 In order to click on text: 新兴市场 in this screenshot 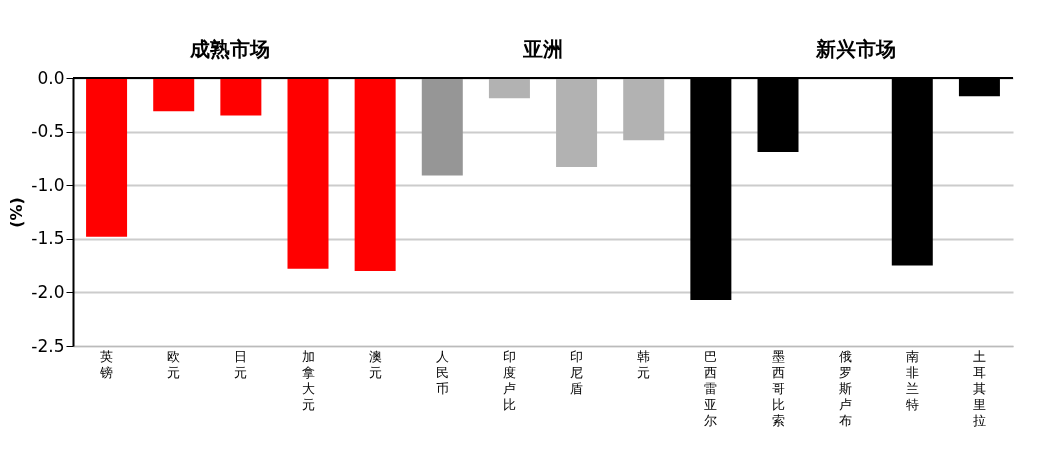, I will do `click(856, 49)`.